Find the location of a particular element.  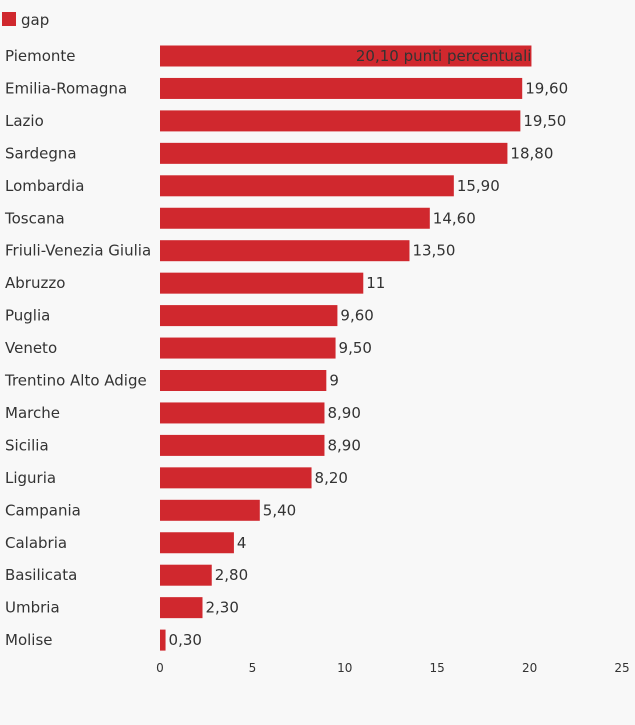

category-label: Umbria is located at coordinates (32, 608).